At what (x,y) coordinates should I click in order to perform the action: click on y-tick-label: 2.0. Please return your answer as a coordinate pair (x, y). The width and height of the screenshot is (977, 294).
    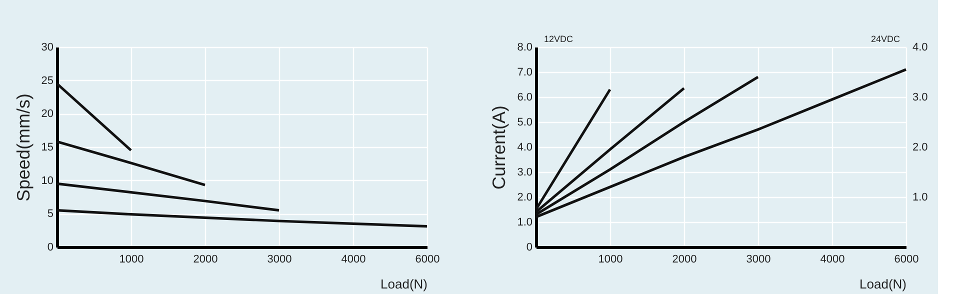
    Looking at the image, I should click on (524, 198).